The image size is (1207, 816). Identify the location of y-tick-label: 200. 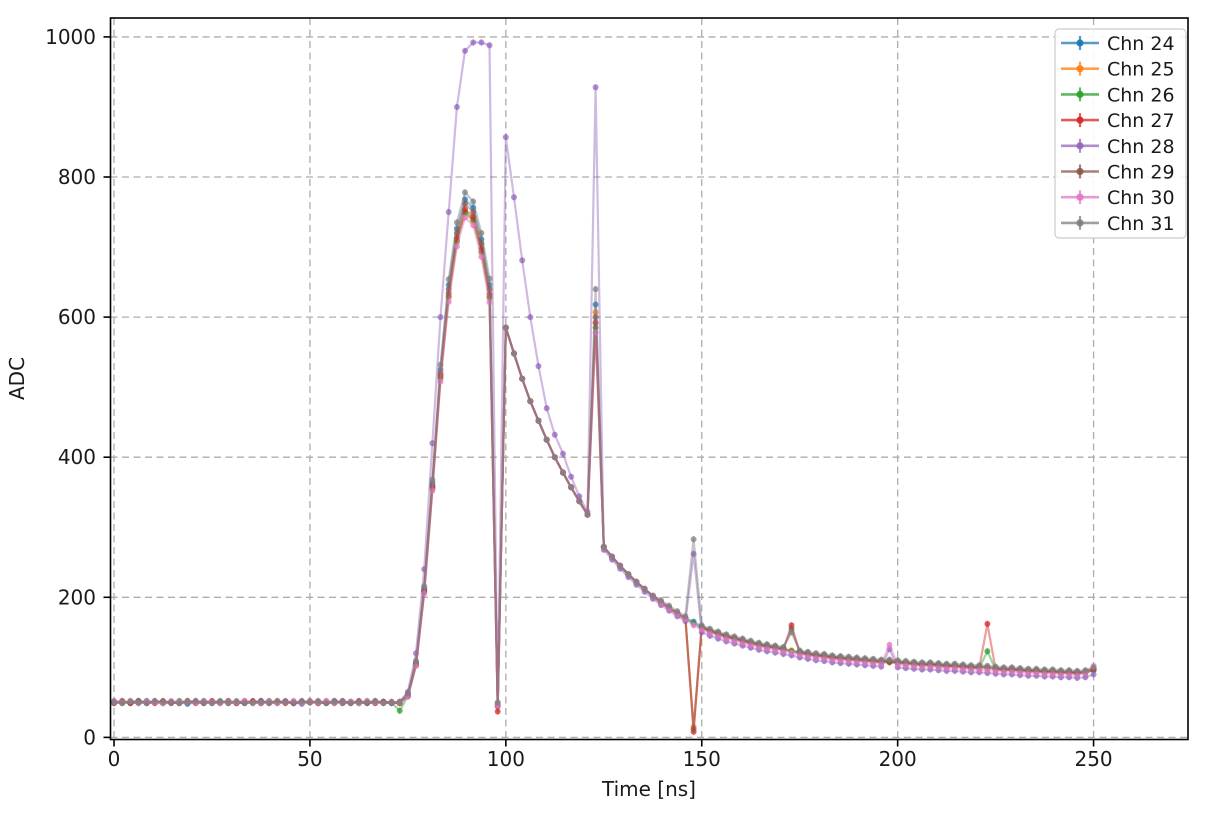
(77, 597).